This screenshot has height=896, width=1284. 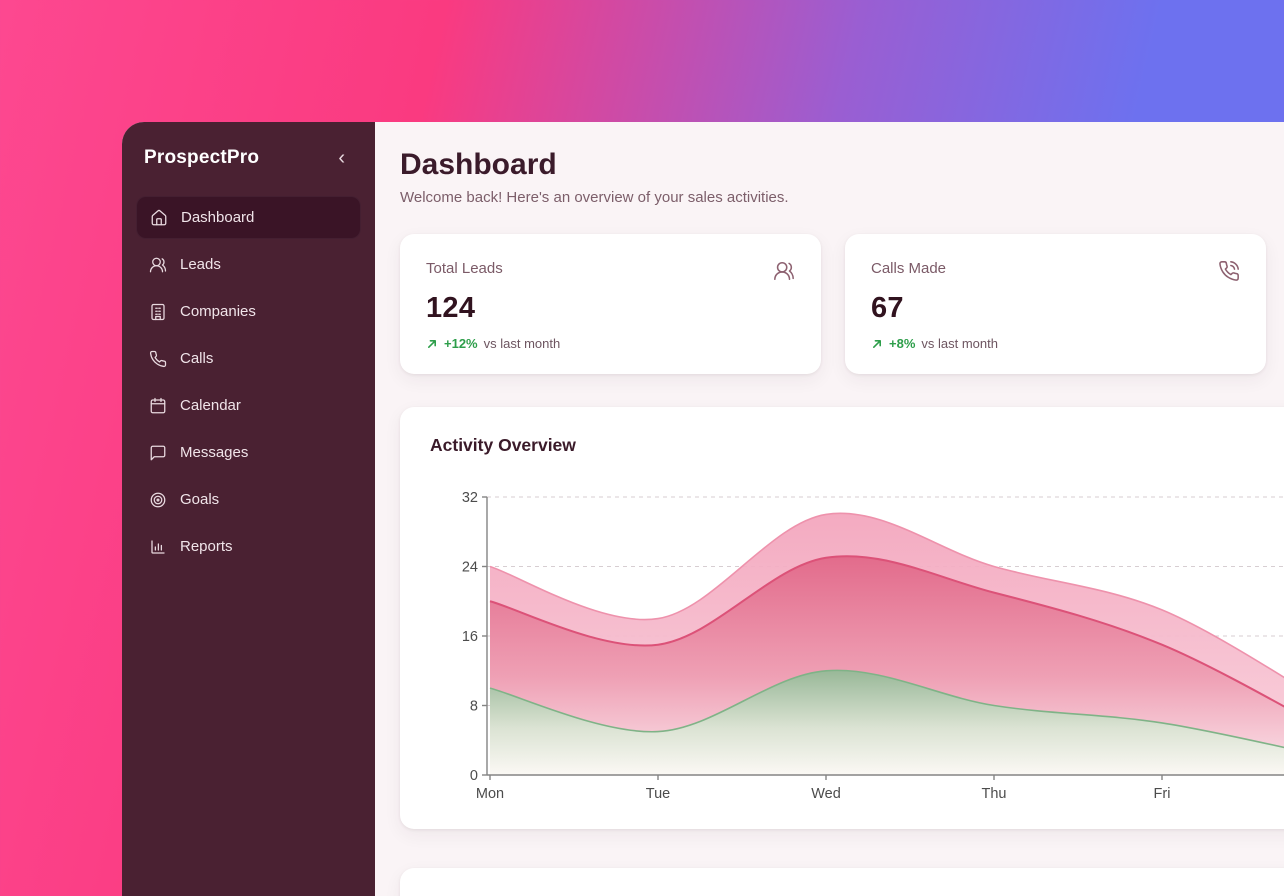 I want to click on sidebar-item-label: Goals, so click(x=200, y=499).